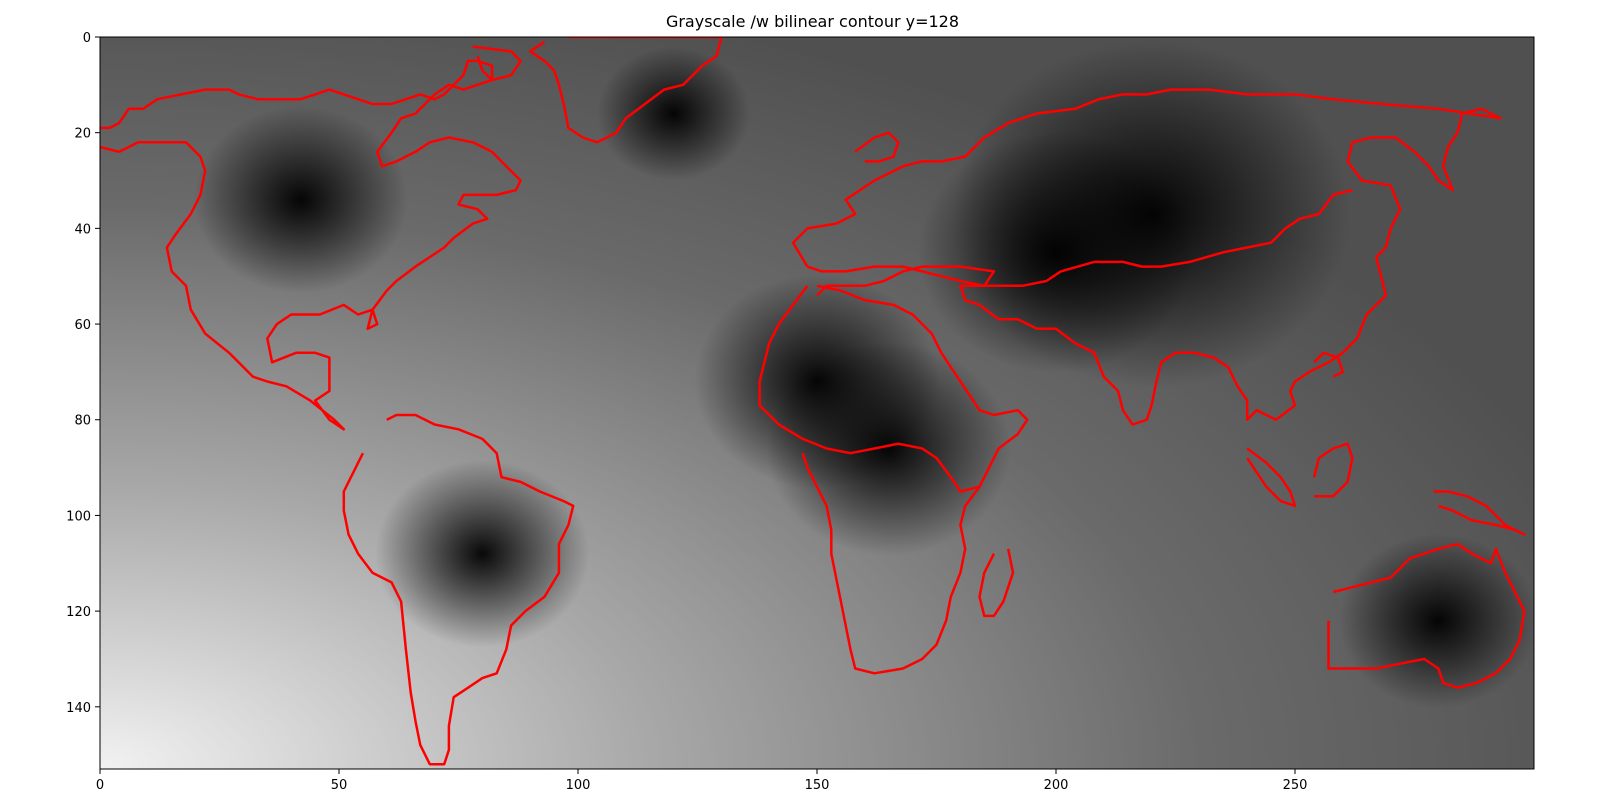 Image resolution: width=1600 pixels, height=800 pixels. I want to click on contour-british-isles-scandinavia, so click(877, 147).